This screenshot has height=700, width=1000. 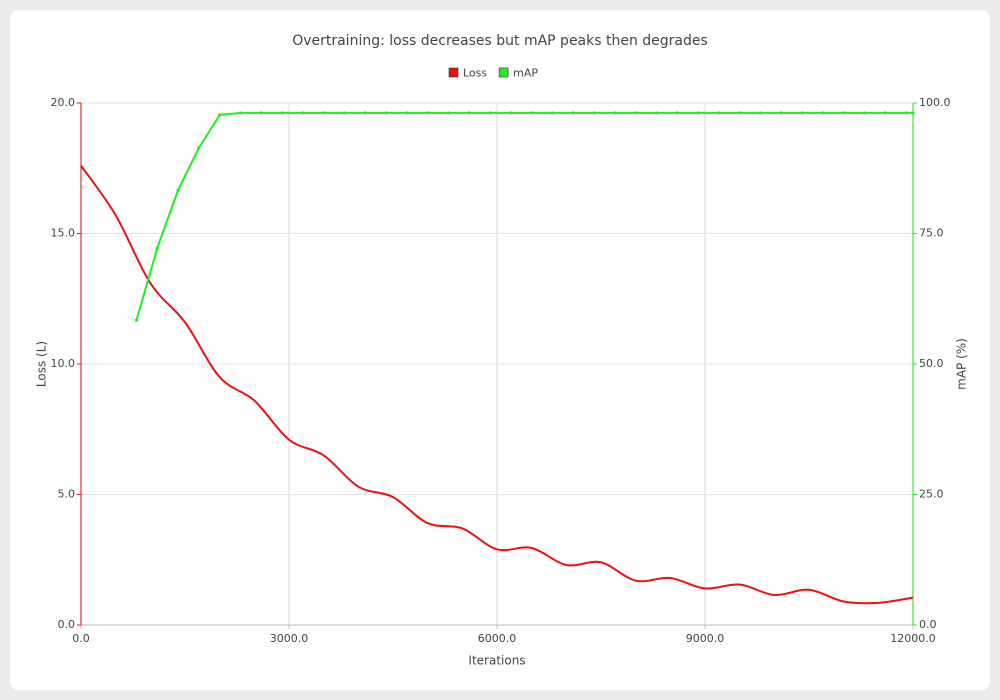 I want to click on x-tick-label: 12000.0, so click(x=913, y=638).